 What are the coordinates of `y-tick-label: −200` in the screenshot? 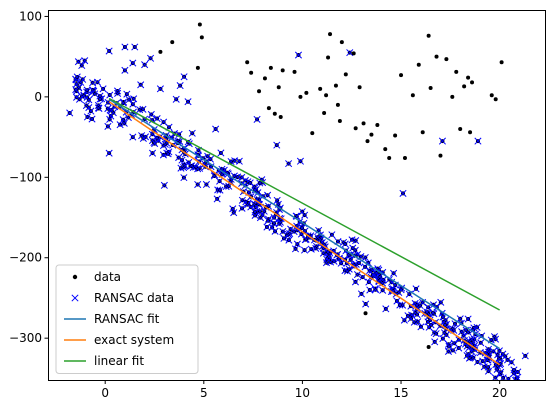 It's located at (25, 258).